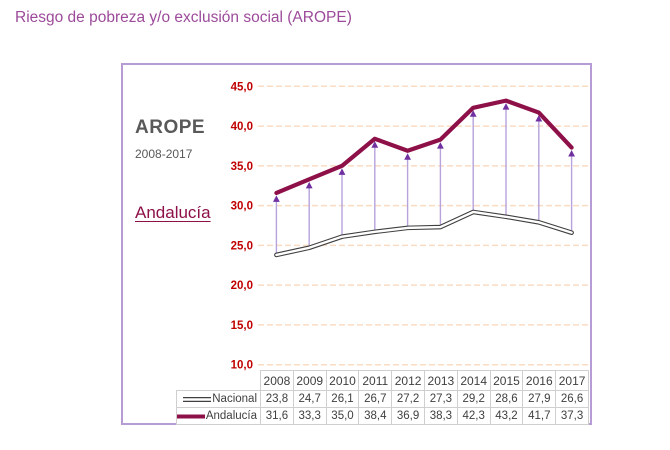 The image size is (670, 450). What do you see at coordinates (572, 380) in the screenshot?
I see `year-cell: 2017` at bounding box center [572, 380].